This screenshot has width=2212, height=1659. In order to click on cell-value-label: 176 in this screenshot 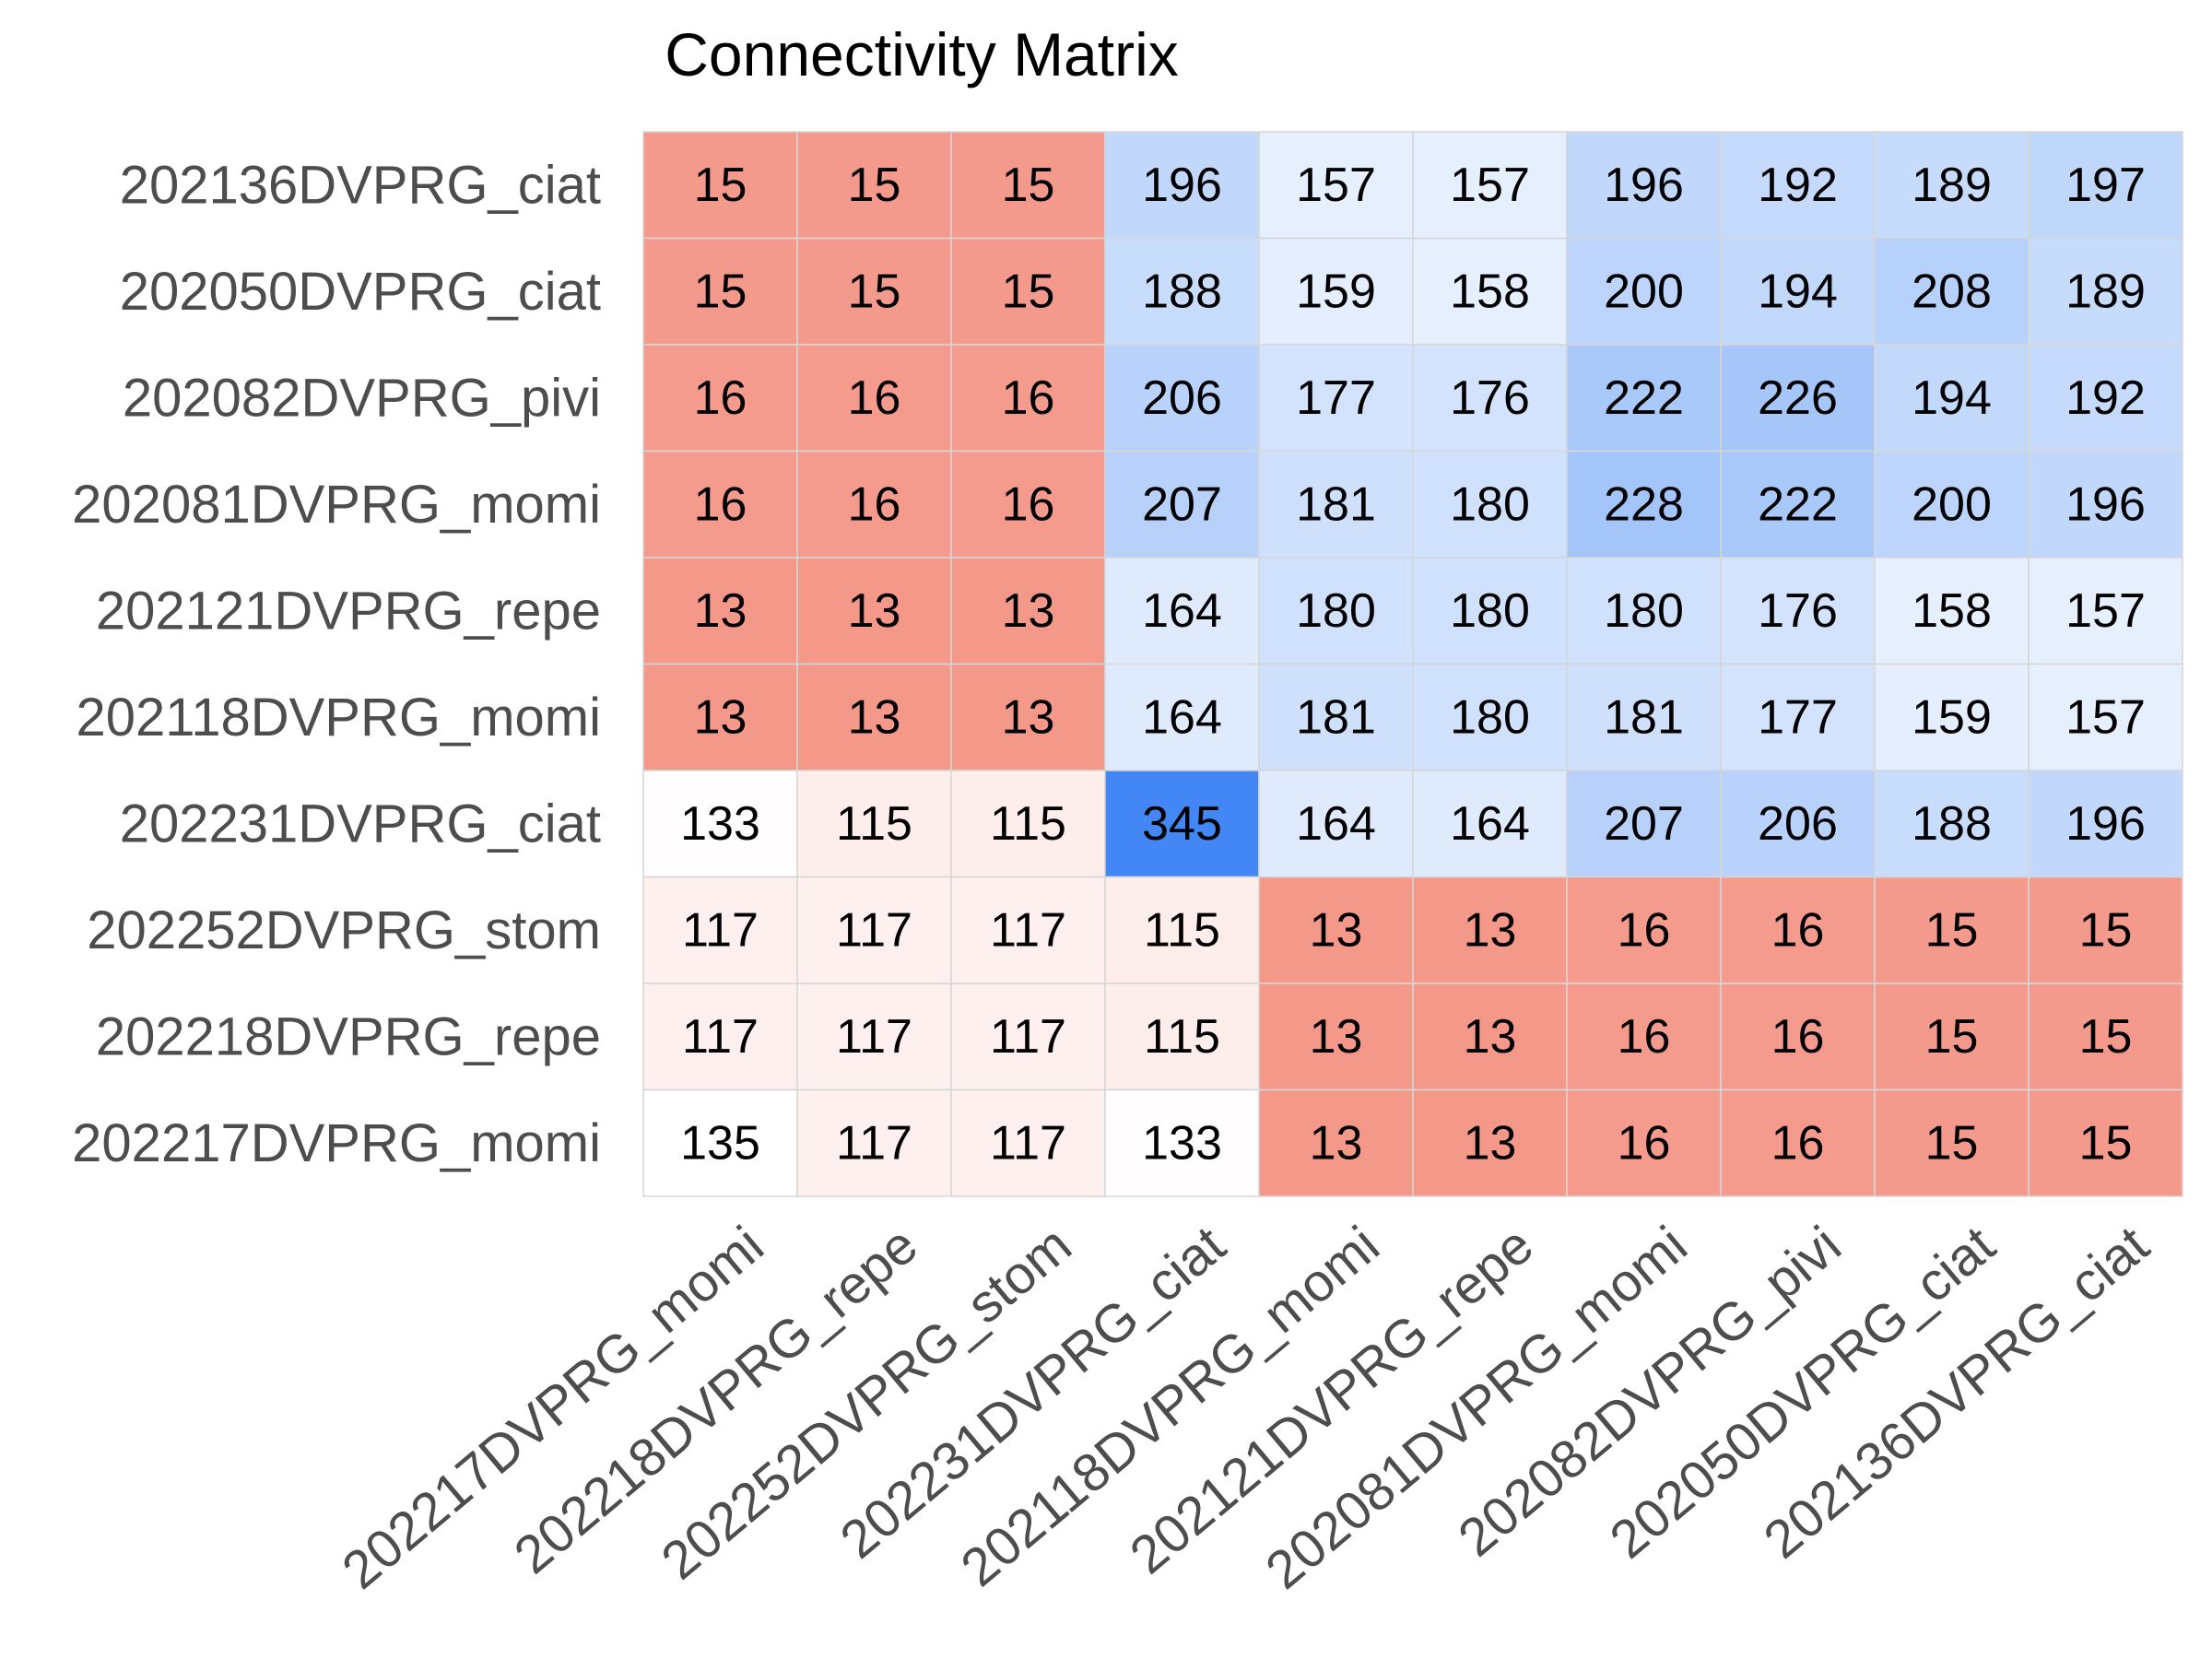, I will do `click(1798, 611)`.